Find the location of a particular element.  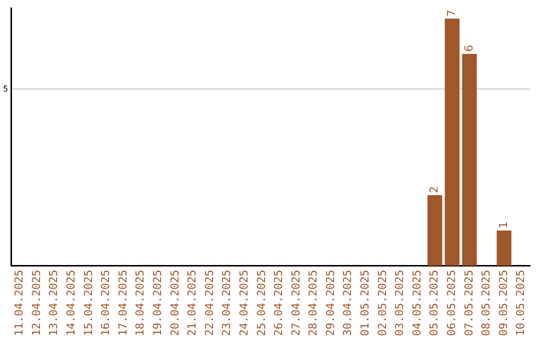

data-label: 7 is located at coordinates (451, 13).